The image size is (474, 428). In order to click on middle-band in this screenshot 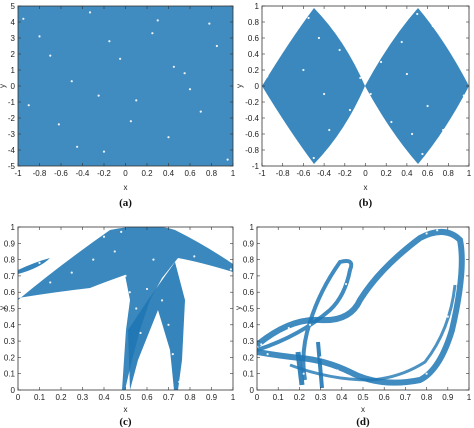, I will do `click(373, 333)`.